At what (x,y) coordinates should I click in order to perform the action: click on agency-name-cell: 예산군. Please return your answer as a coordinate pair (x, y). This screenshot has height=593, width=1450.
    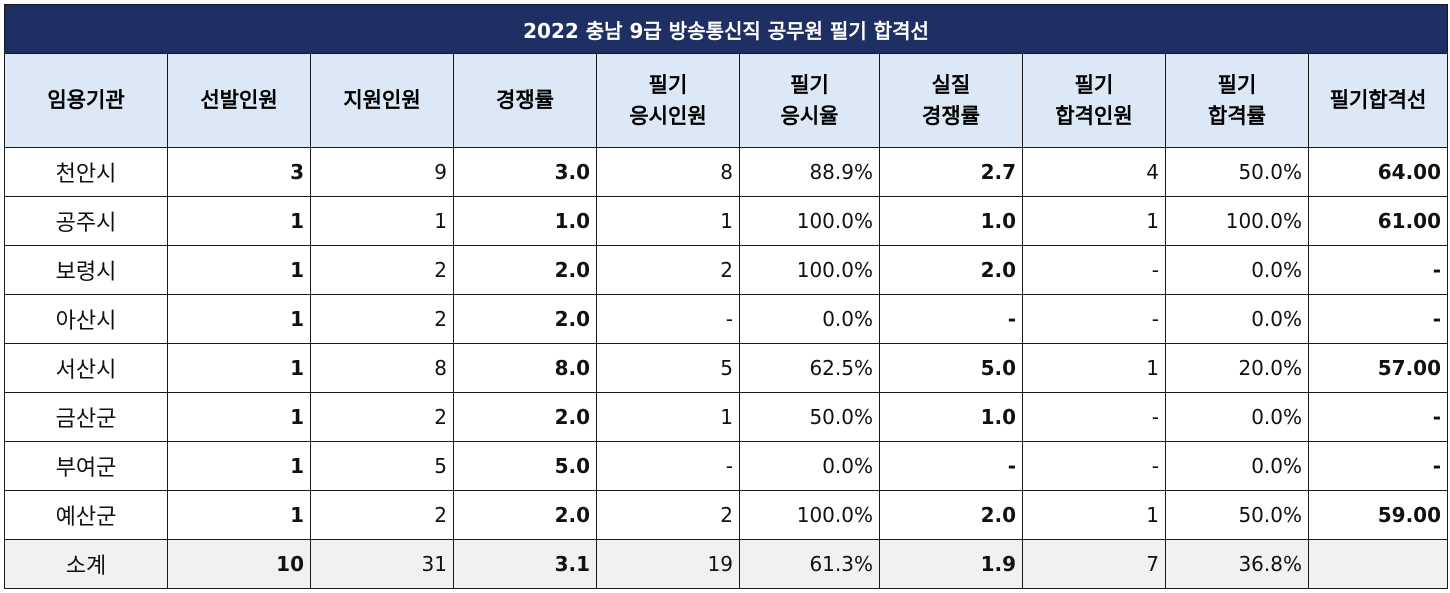
    Looking at the image, I should click on (86, 515).